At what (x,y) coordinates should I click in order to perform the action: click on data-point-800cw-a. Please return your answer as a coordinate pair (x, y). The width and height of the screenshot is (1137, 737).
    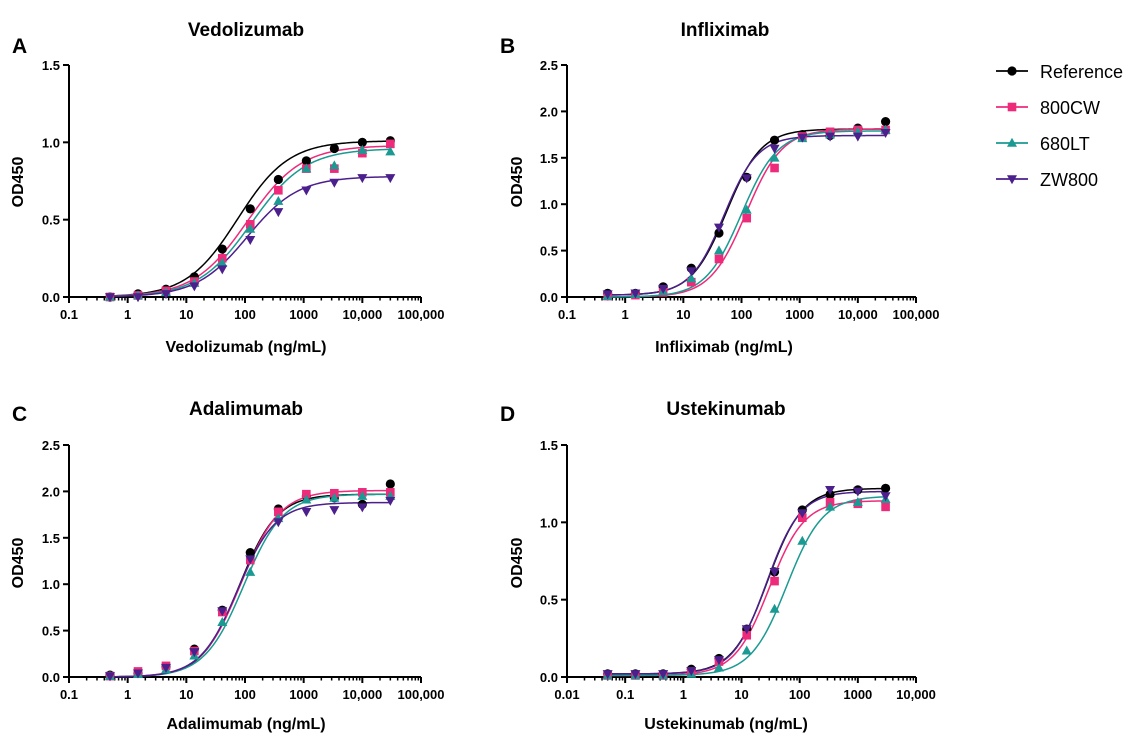
    Looking at the image, I should click on (278, 190).